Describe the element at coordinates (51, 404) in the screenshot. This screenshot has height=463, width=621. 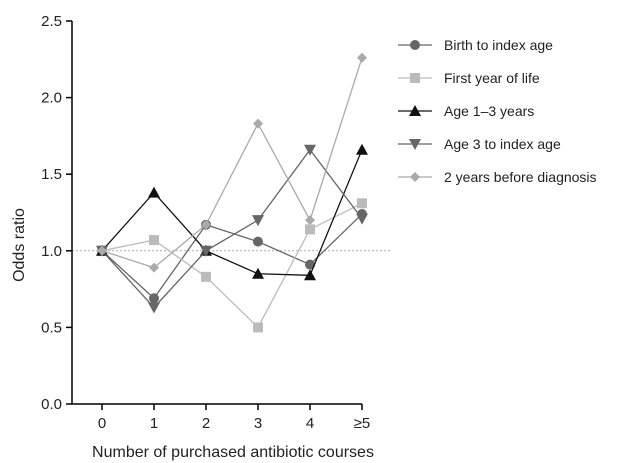
I see `y-tick-label: 0.0` at that location.